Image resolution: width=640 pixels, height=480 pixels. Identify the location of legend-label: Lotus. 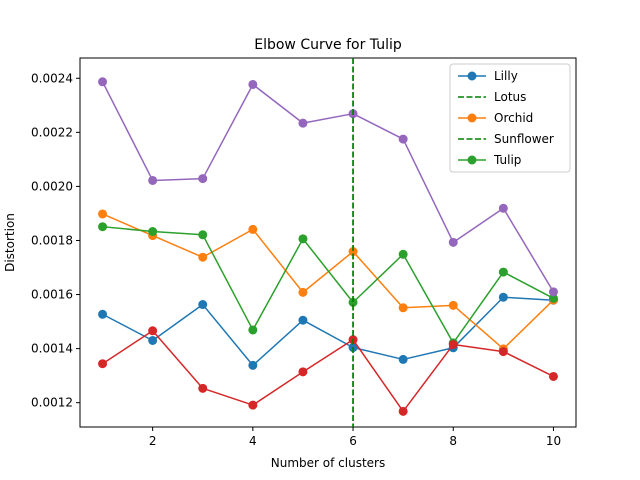
(510, 97).